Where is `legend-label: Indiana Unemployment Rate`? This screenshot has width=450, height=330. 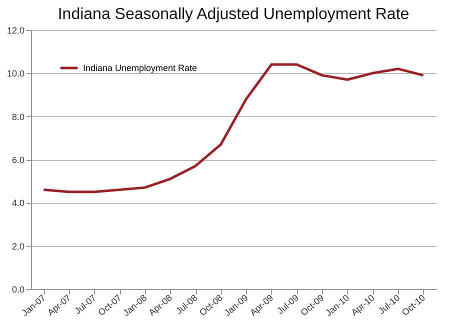 legend-label: Indiana Unemployment Rate is located at coordinates (140, 68).